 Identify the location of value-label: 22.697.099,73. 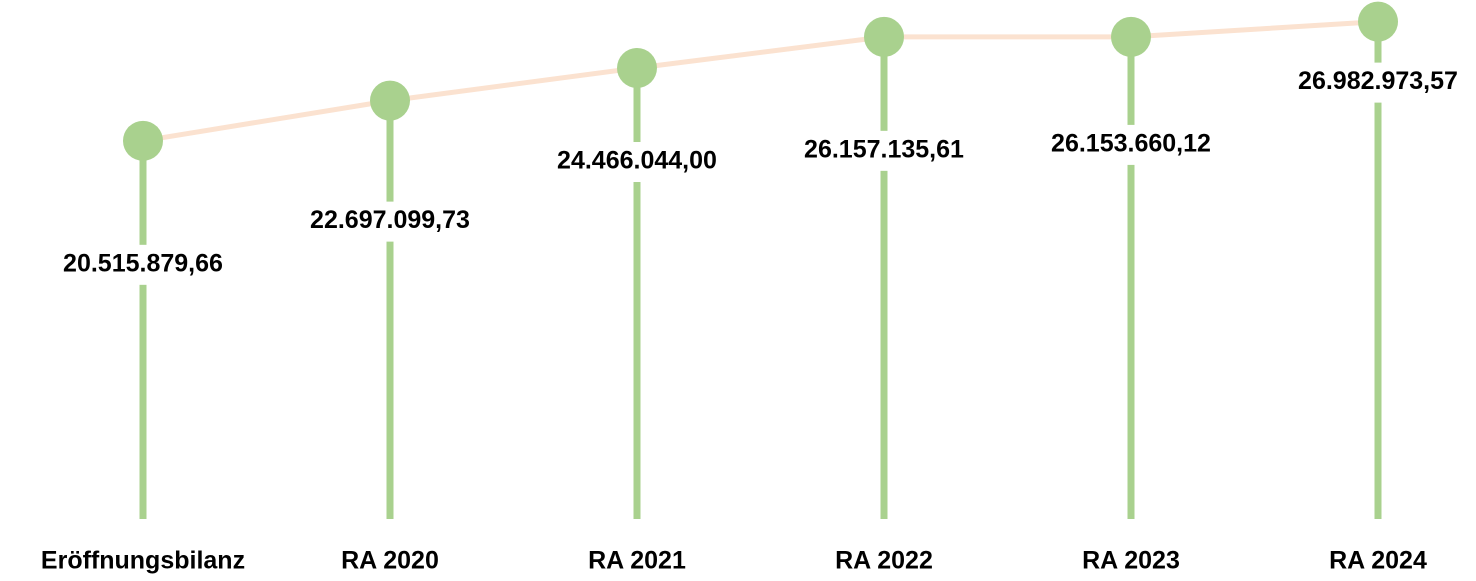
(390, 220).